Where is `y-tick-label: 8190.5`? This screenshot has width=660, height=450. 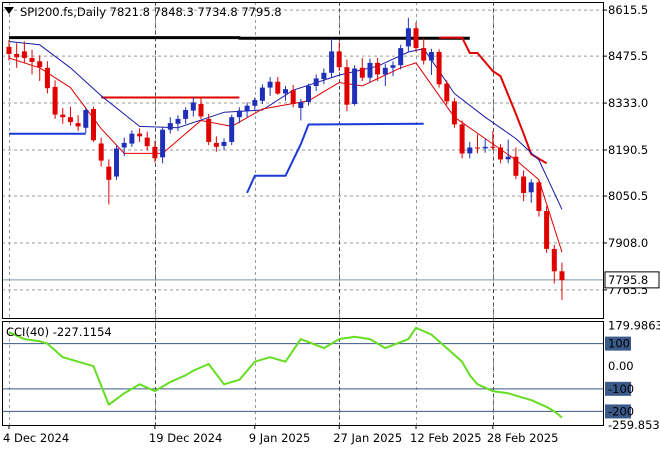
y-tick-label: 8190.5 is located at coordinates (628, 150).